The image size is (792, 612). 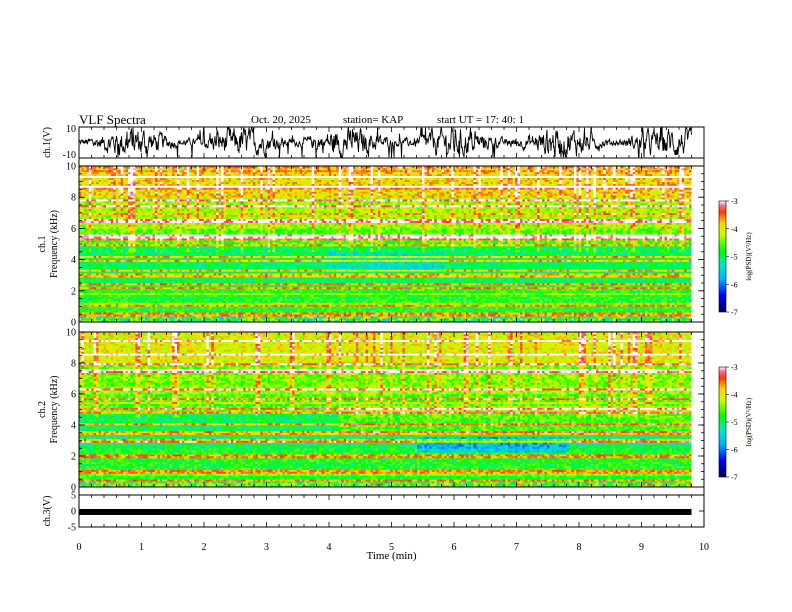 I want to click on ch1-ytick-label: 10, so click(x=71, y=129).